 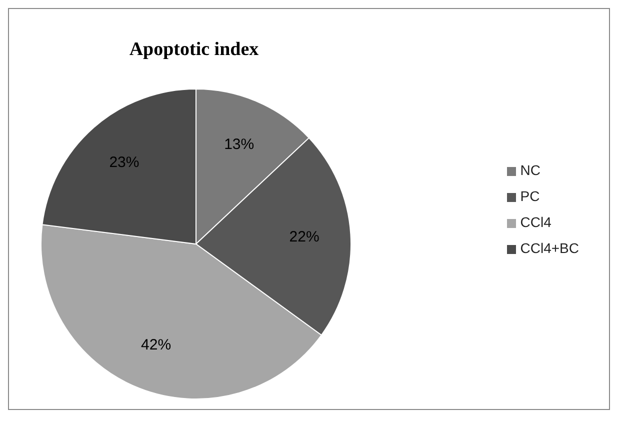 I want to click on data-label: 22%, so click(x=304, y=237).